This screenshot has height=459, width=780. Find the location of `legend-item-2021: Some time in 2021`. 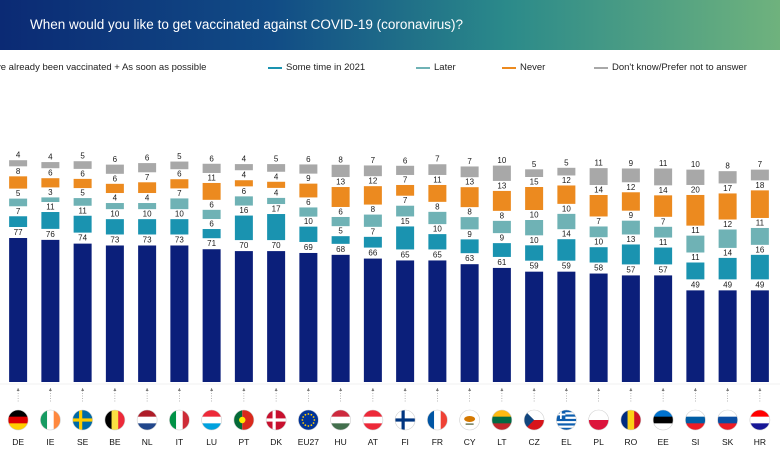

legend-item-2021: Some time in 2021 is located at coordinates (316, 67).